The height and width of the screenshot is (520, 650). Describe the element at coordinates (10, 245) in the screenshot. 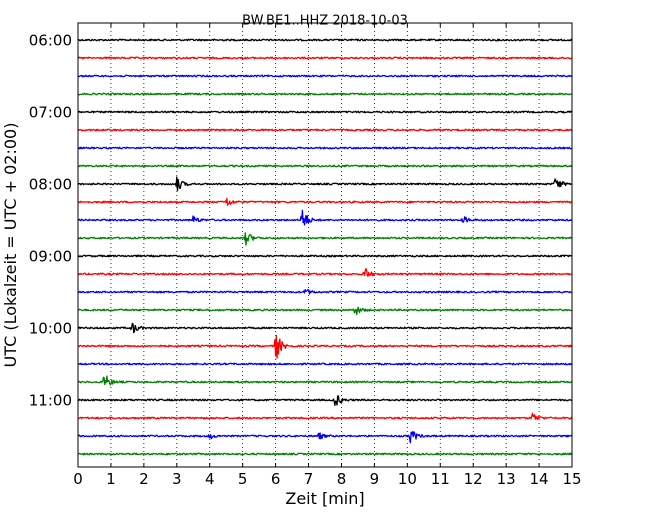

I see `y-axis-label: UTC (Lokalzeit = UTC + 02:00)` at that location.